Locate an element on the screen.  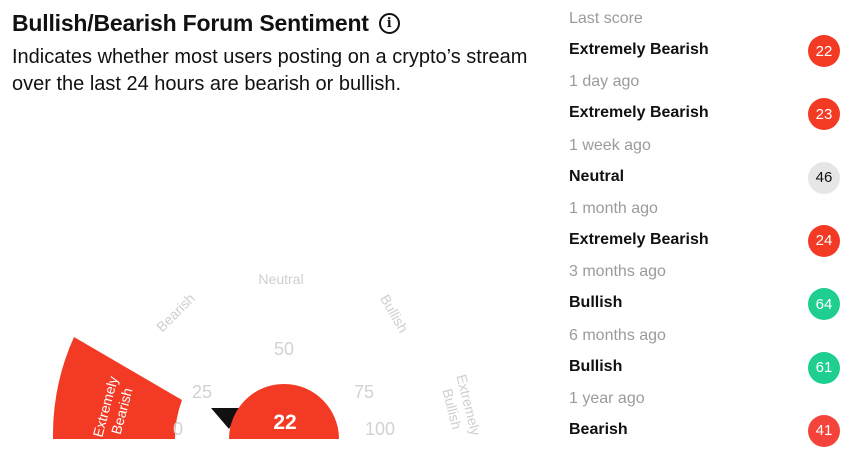
triangle-pointer-icon is located at coordinates (226, 418).